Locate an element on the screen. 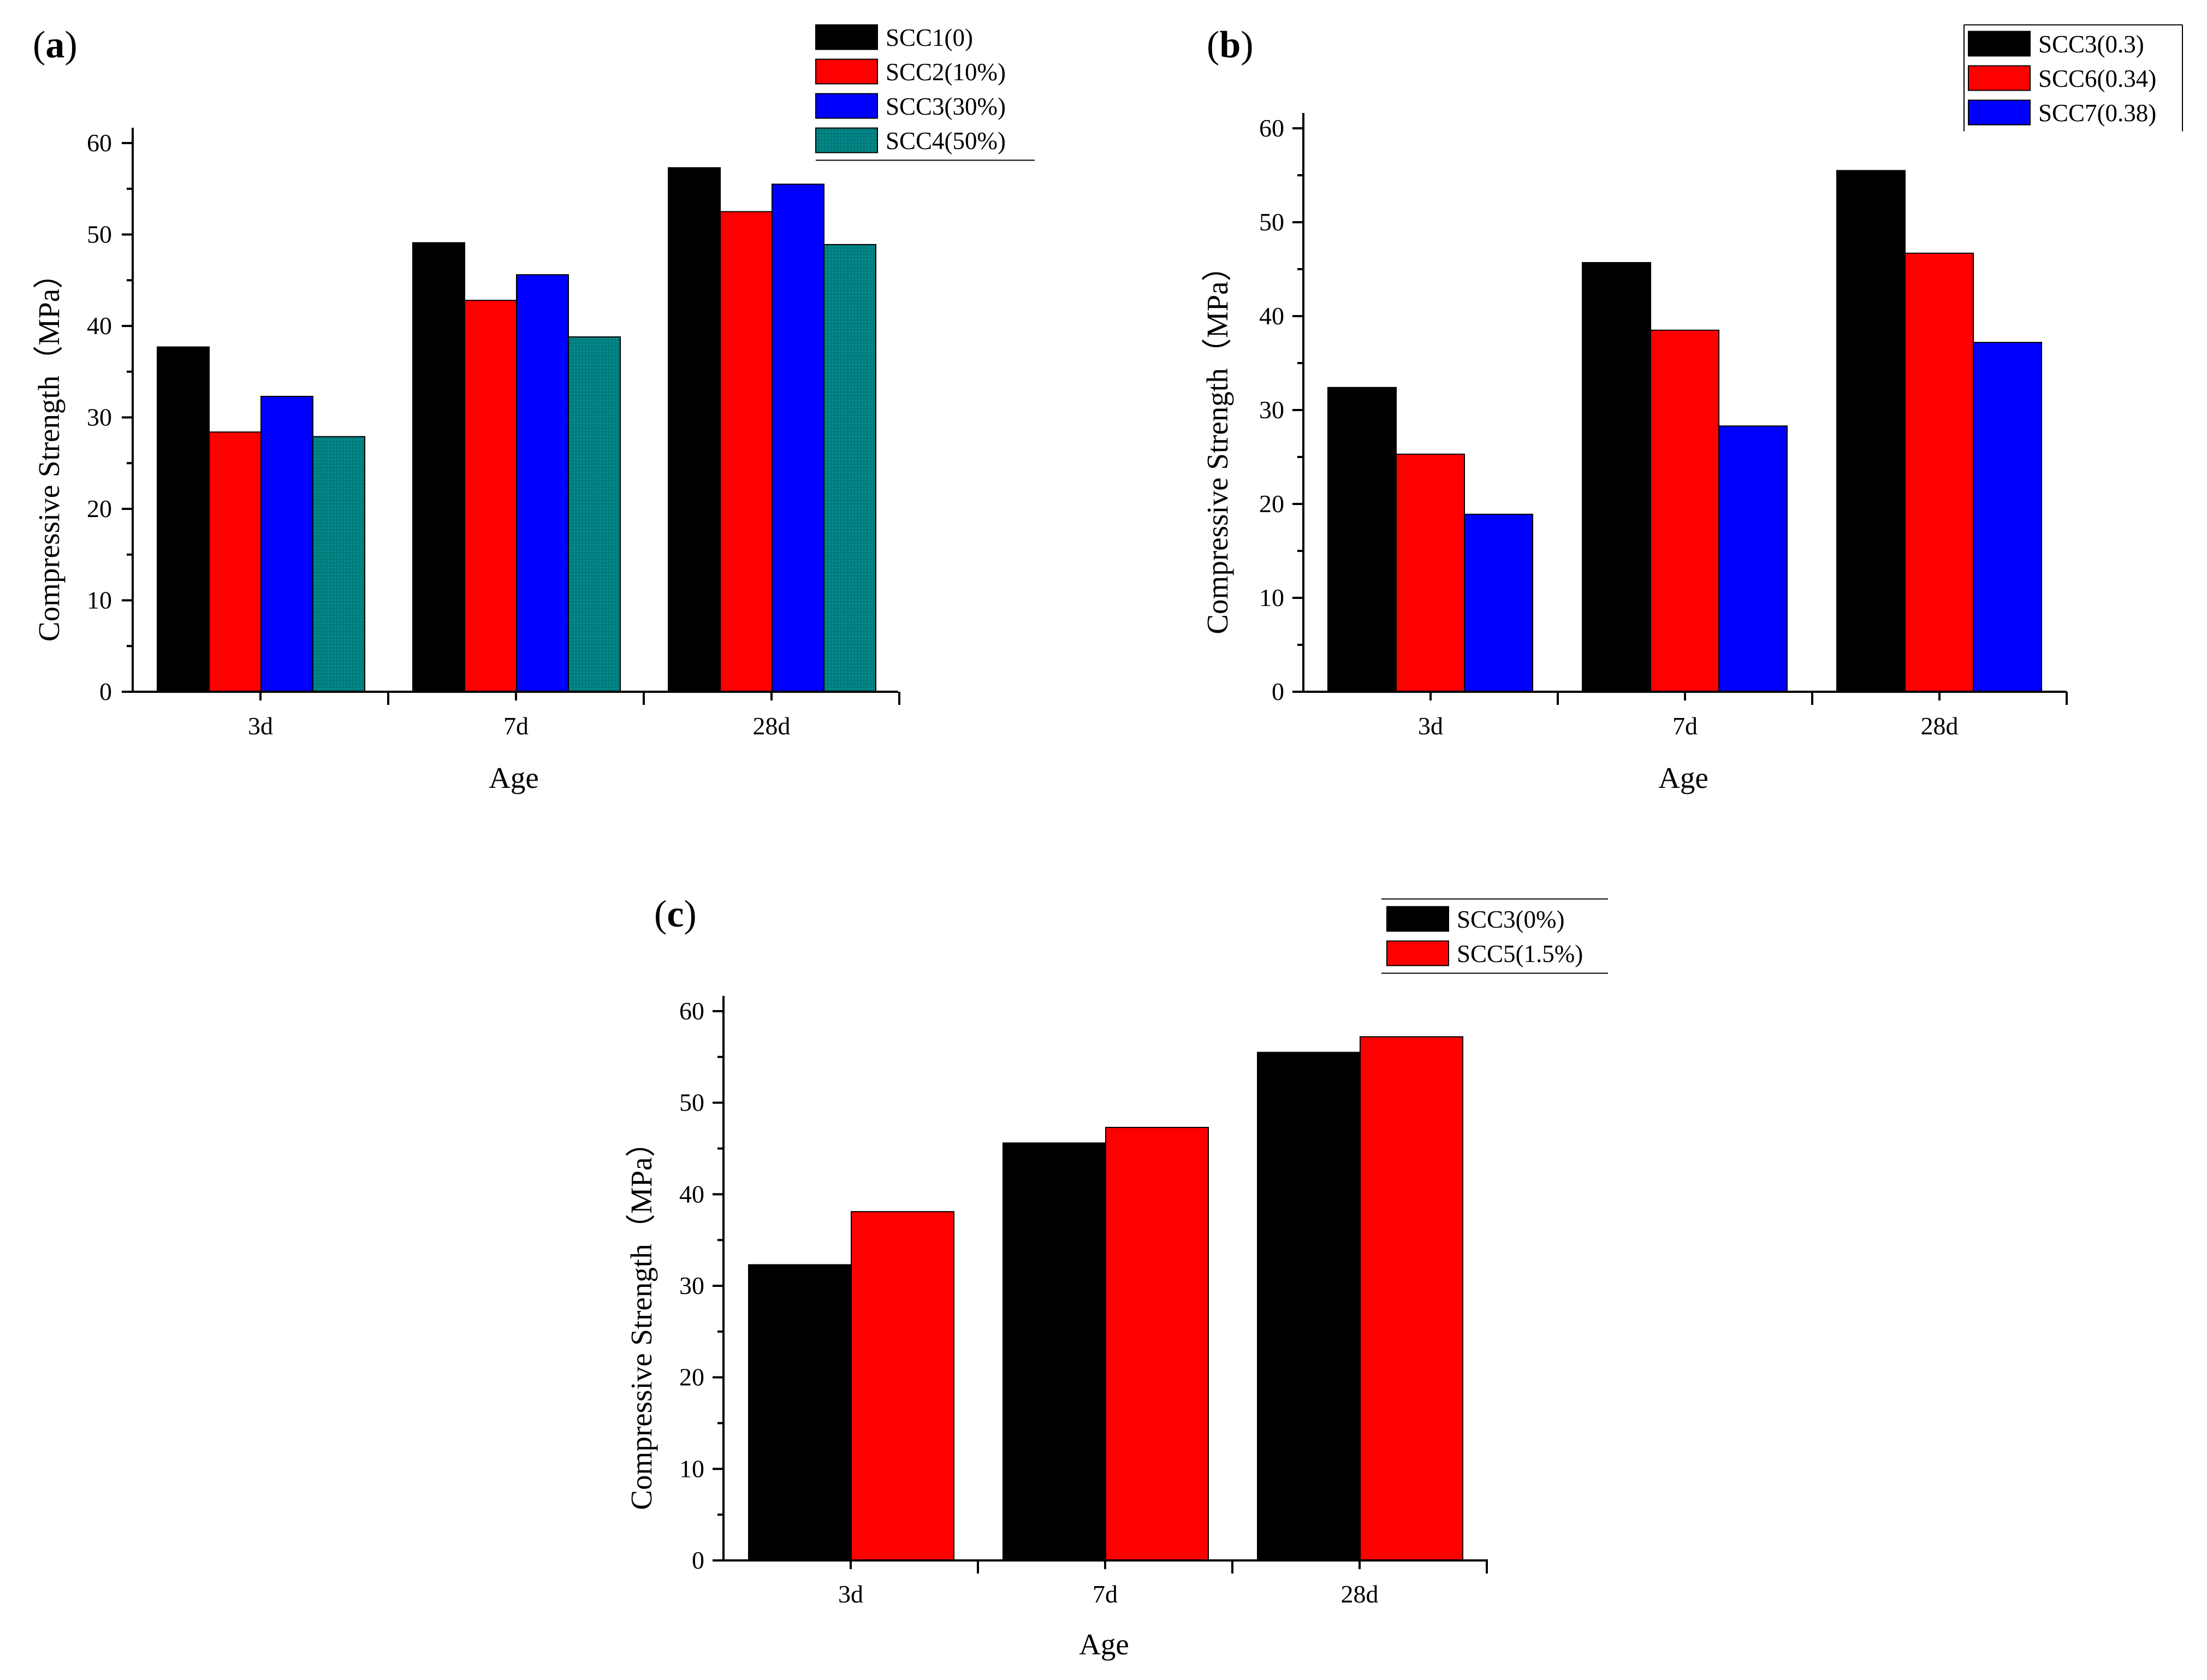 The height and width of the screenshot is (1680, 2207). panel-b-y-tick-label: 10 is located at coordinates (1271, 598).